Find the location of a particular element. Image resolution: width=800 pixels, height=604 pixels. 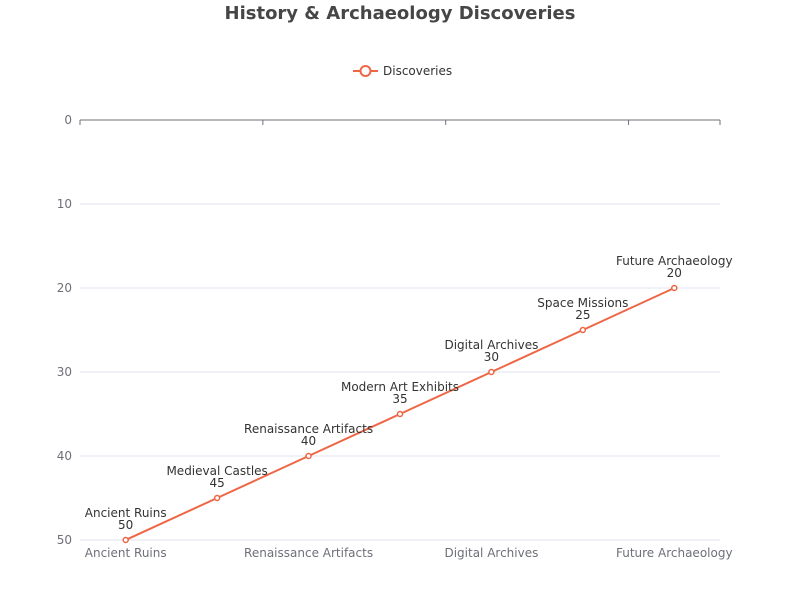

data-label-category: Future Archaeology is located at coordinates (674, 261).